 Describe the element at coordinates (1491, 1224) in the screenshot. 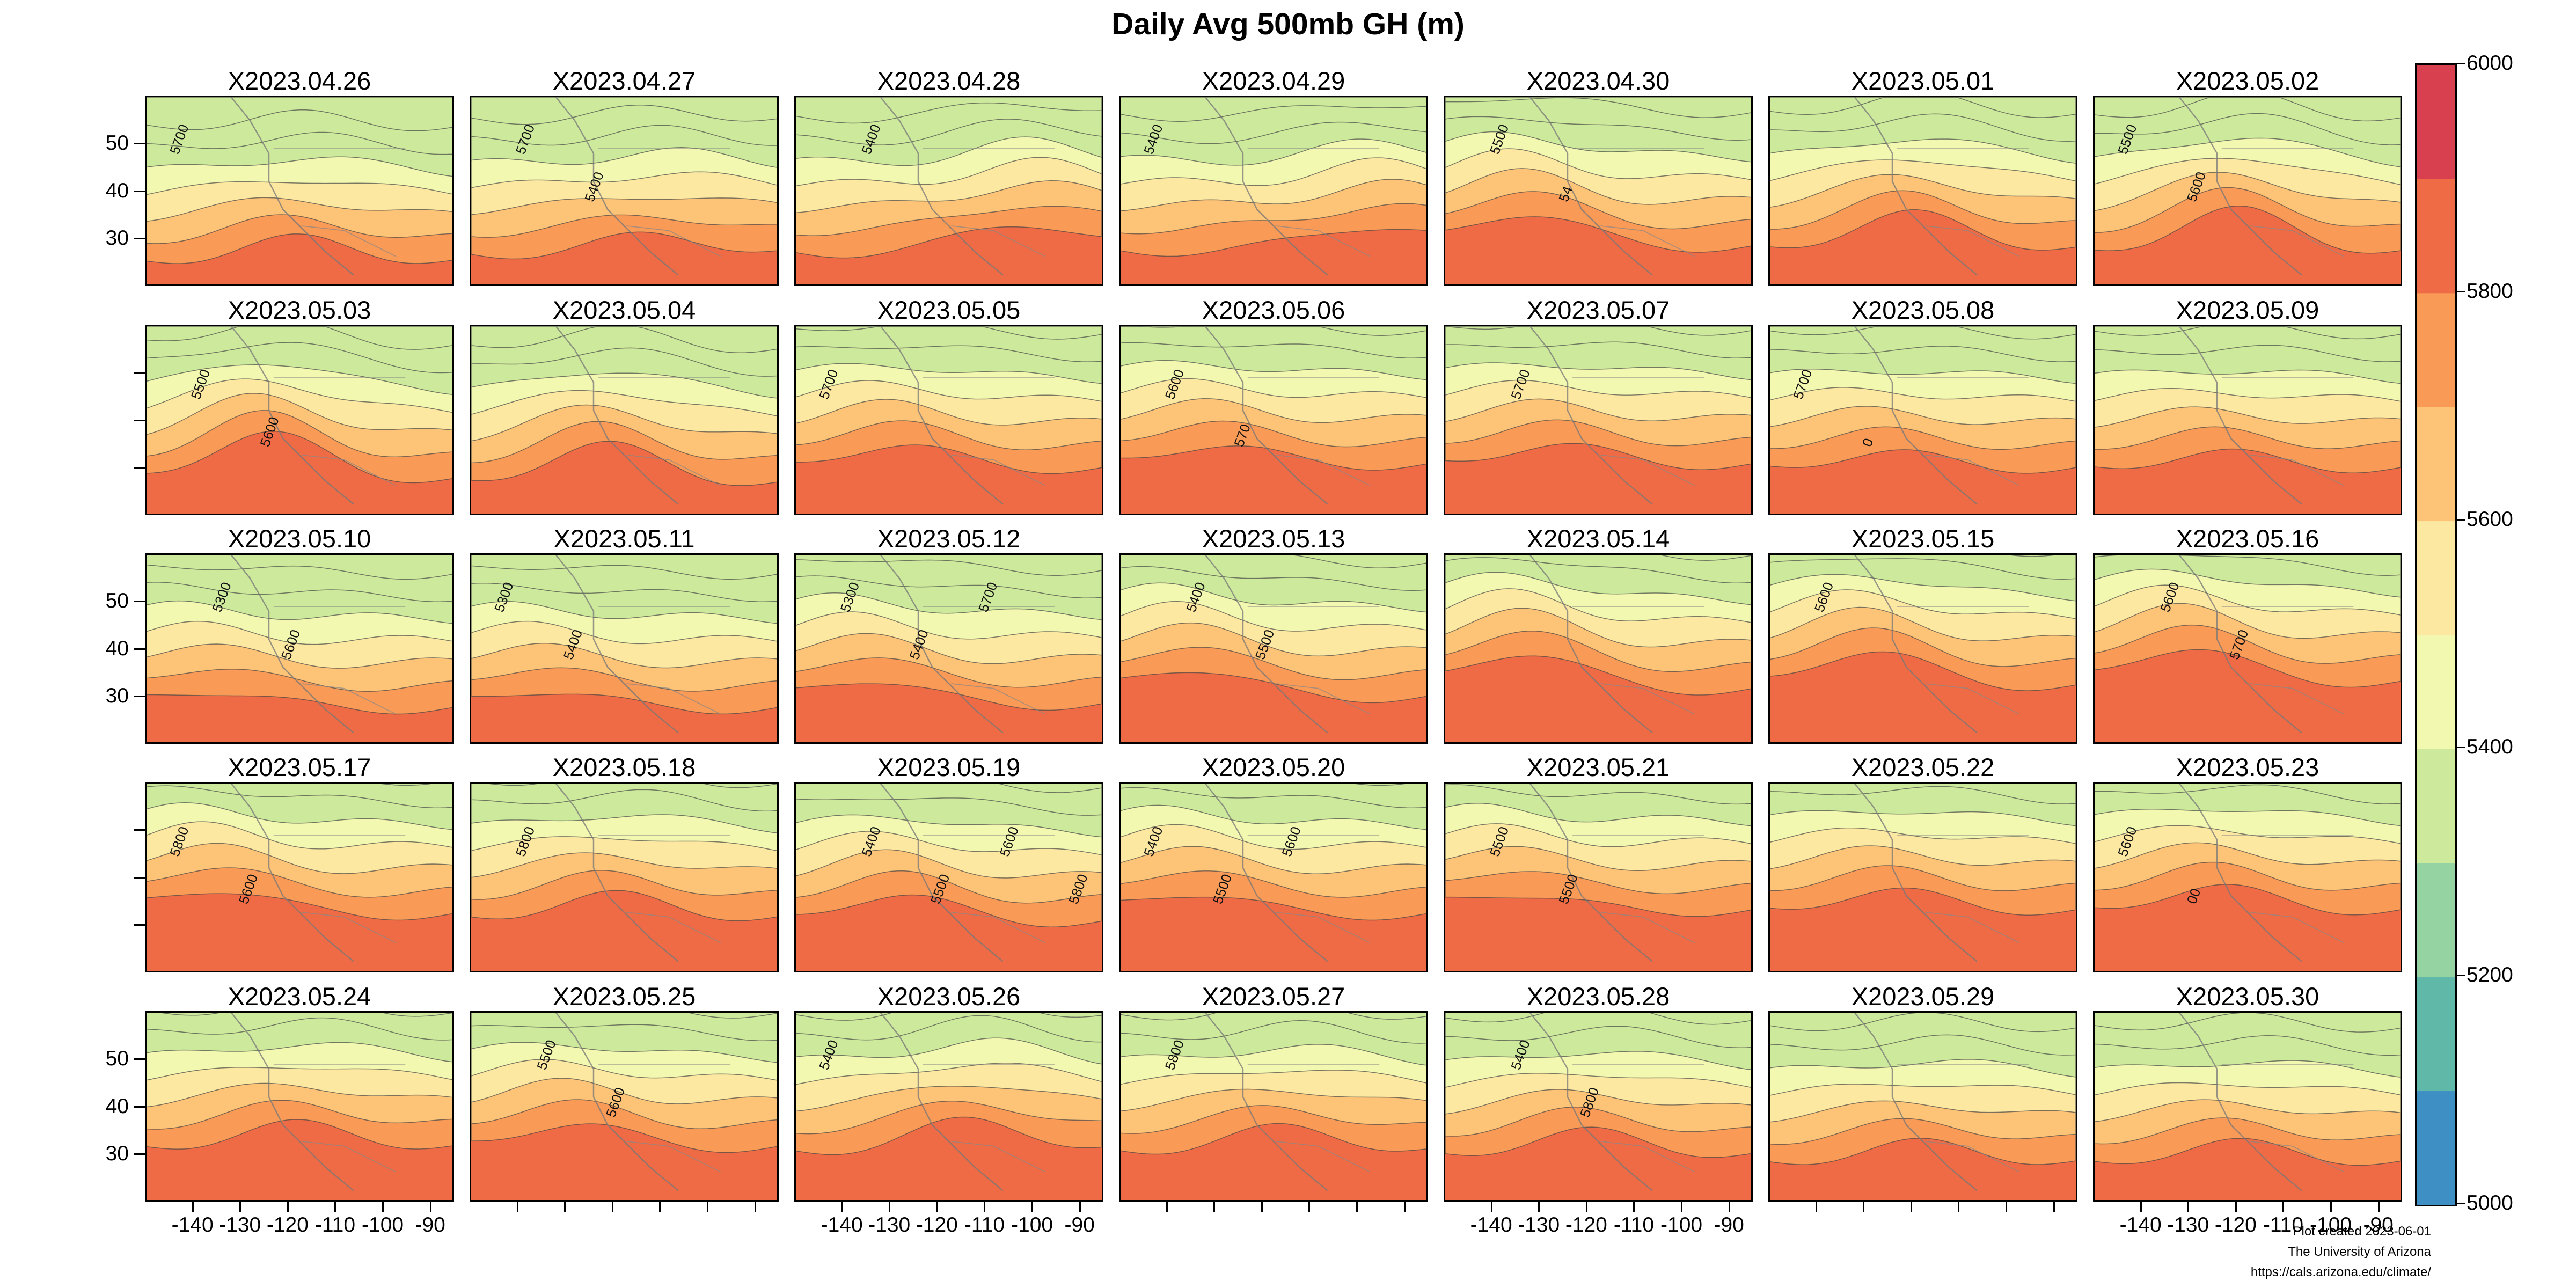

I see `x-tick-label: -140` at that location.